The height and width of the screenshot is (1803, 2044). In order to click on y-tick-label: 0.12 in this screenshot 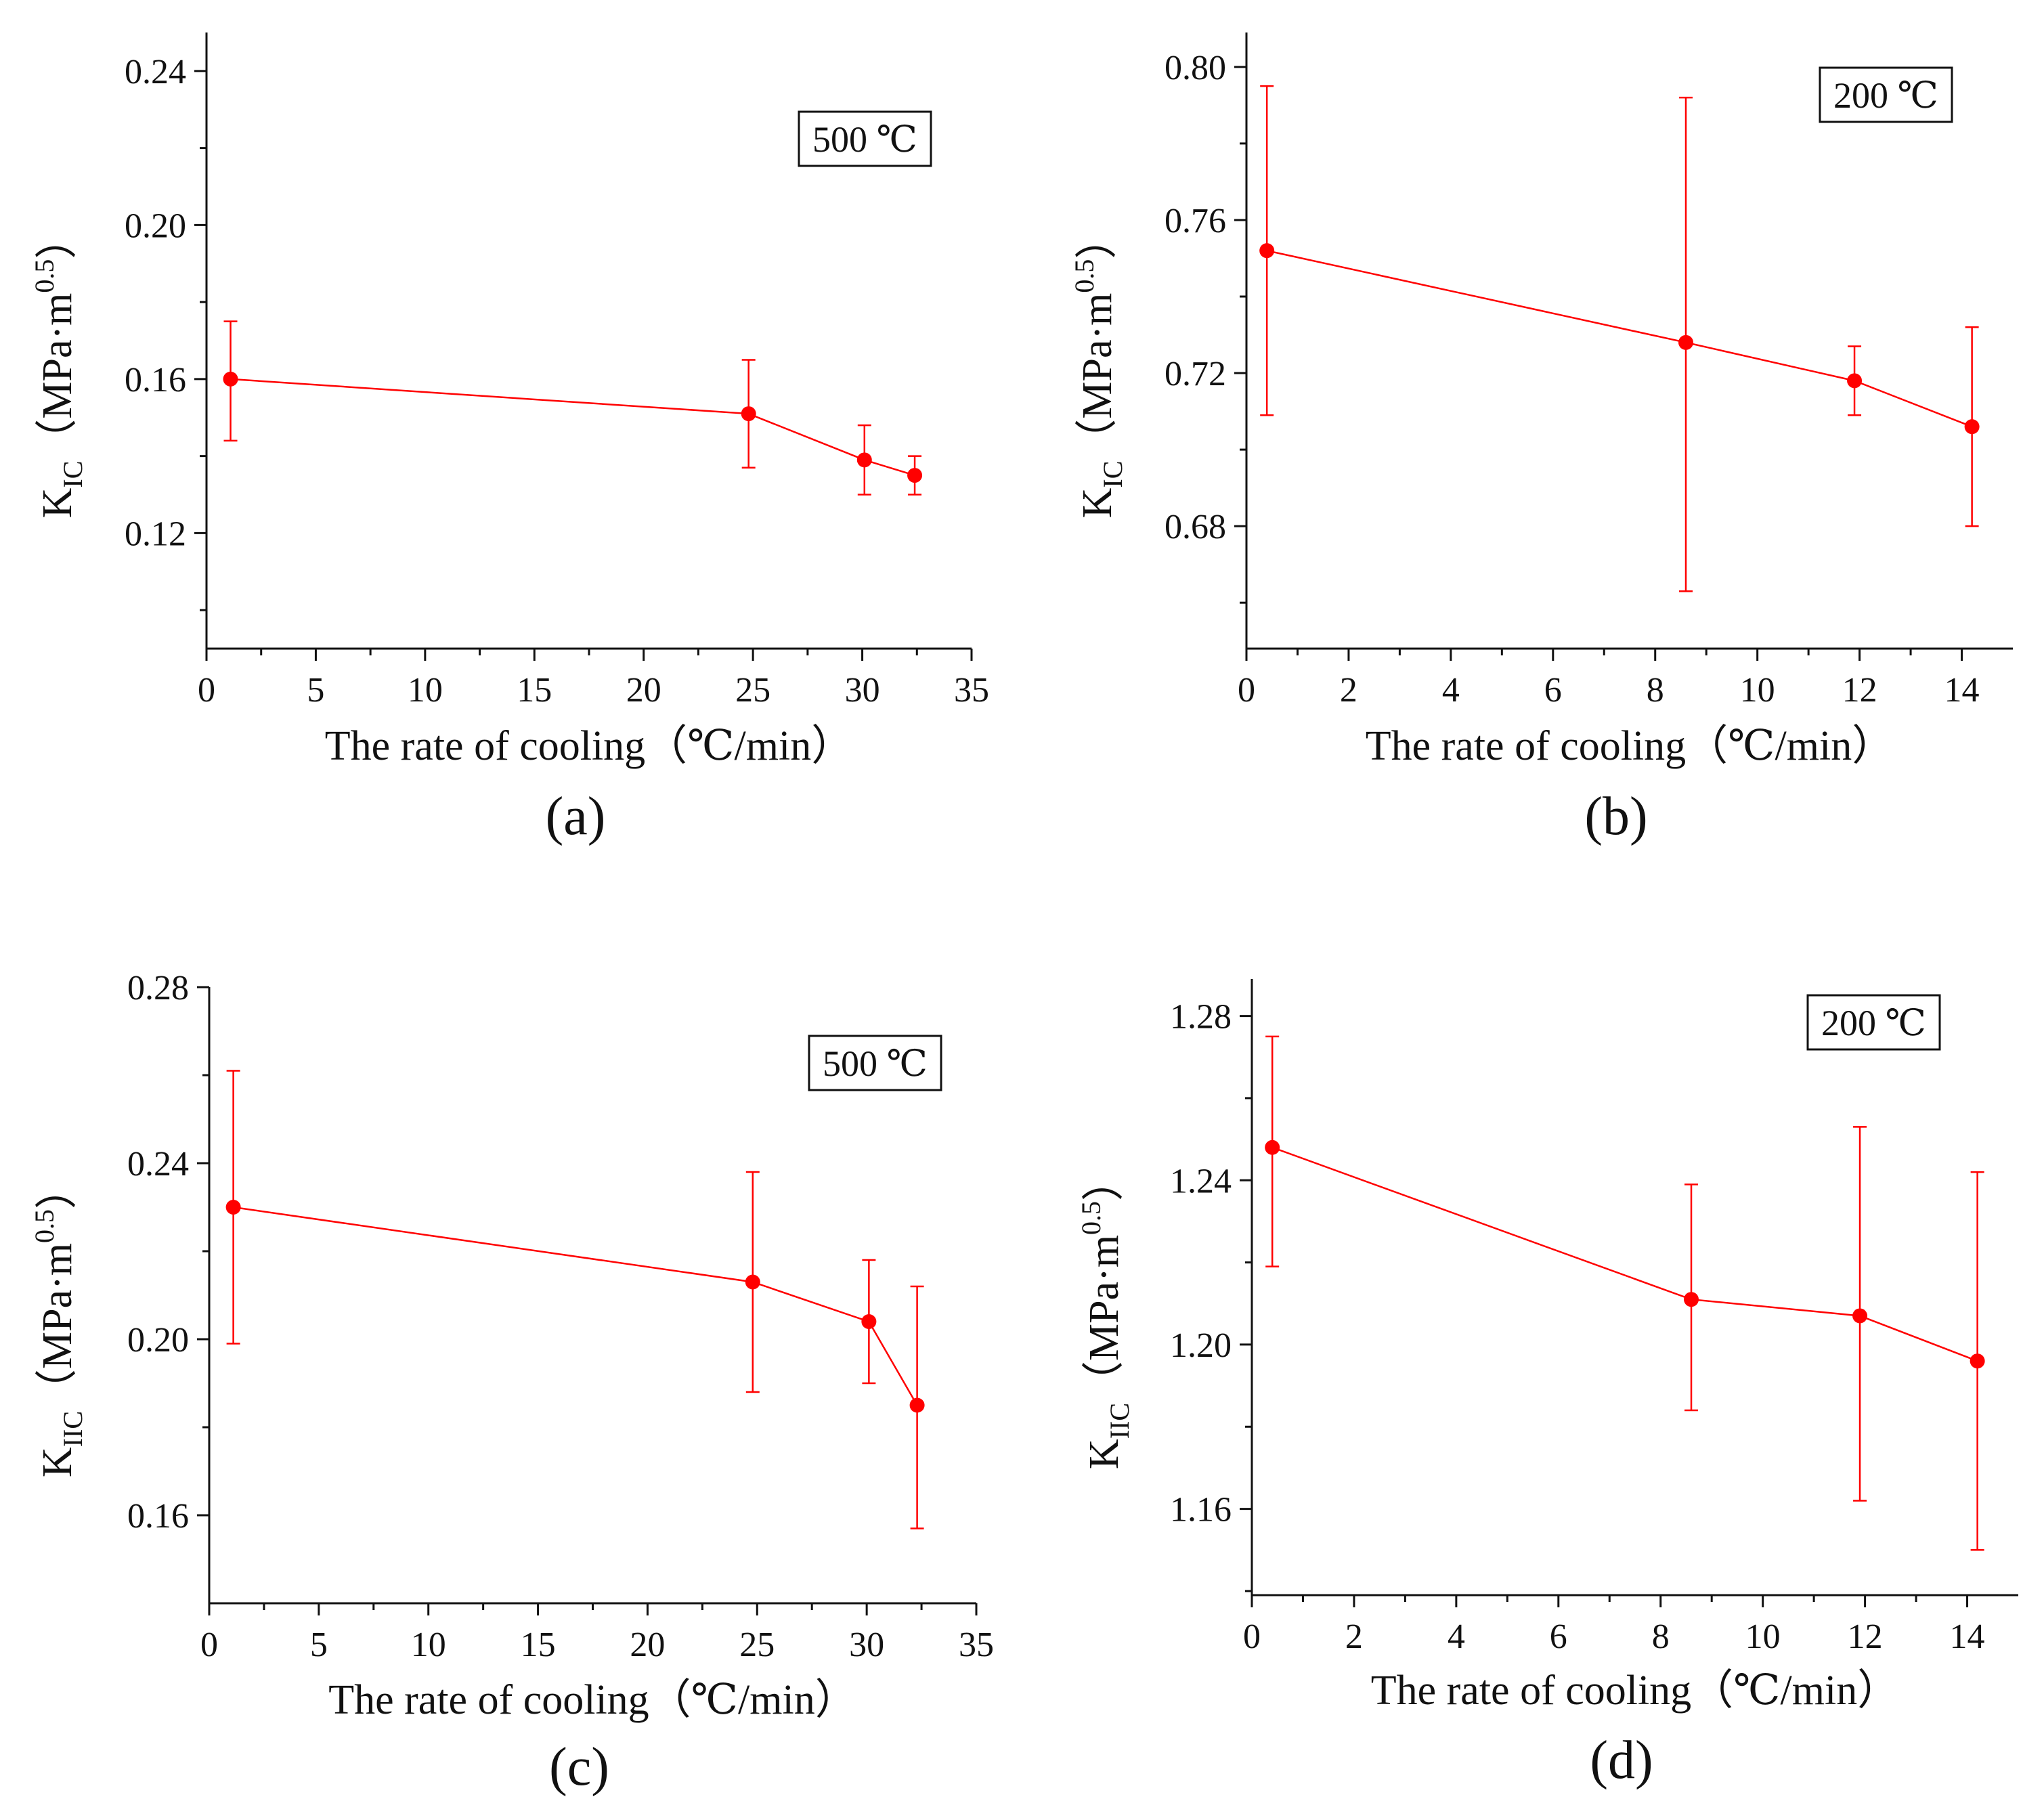, I will do `click(155, 534)`.